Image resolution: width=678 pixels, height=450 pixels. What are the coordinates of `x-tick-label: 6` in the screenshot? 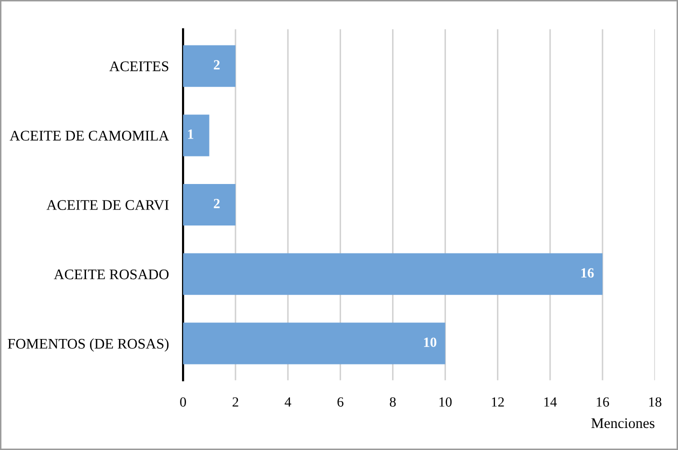 It's located at (340, 402).